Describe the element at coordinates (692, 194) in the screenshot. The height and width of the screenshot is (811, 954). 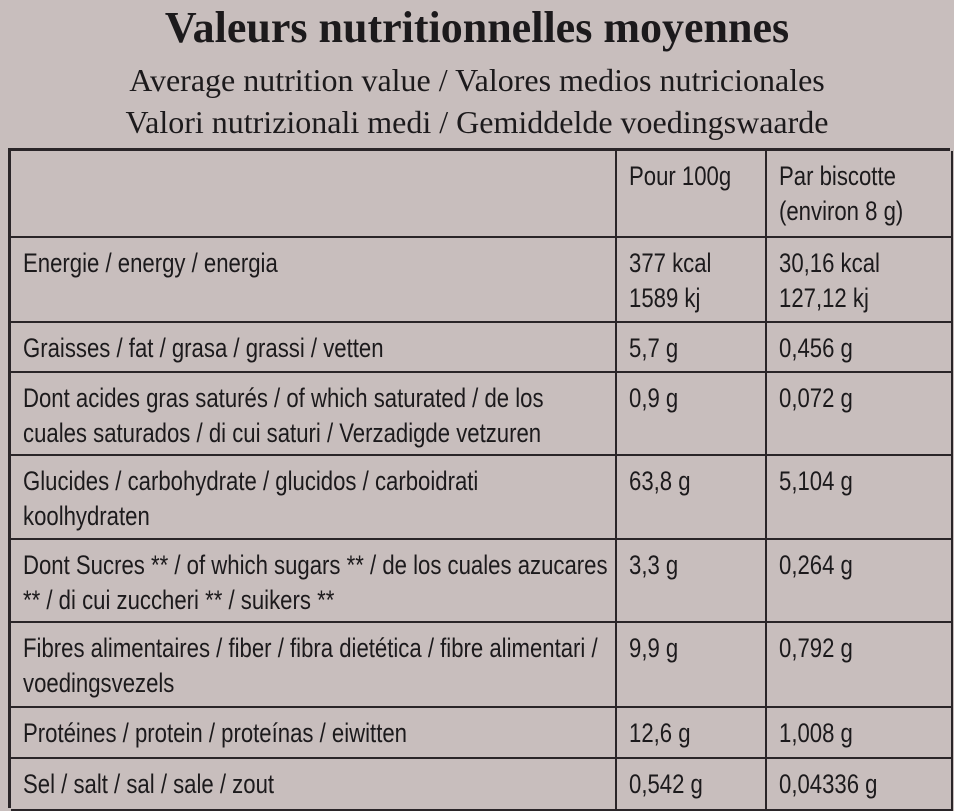
I see `table-cell: Pour 100g` at that location.